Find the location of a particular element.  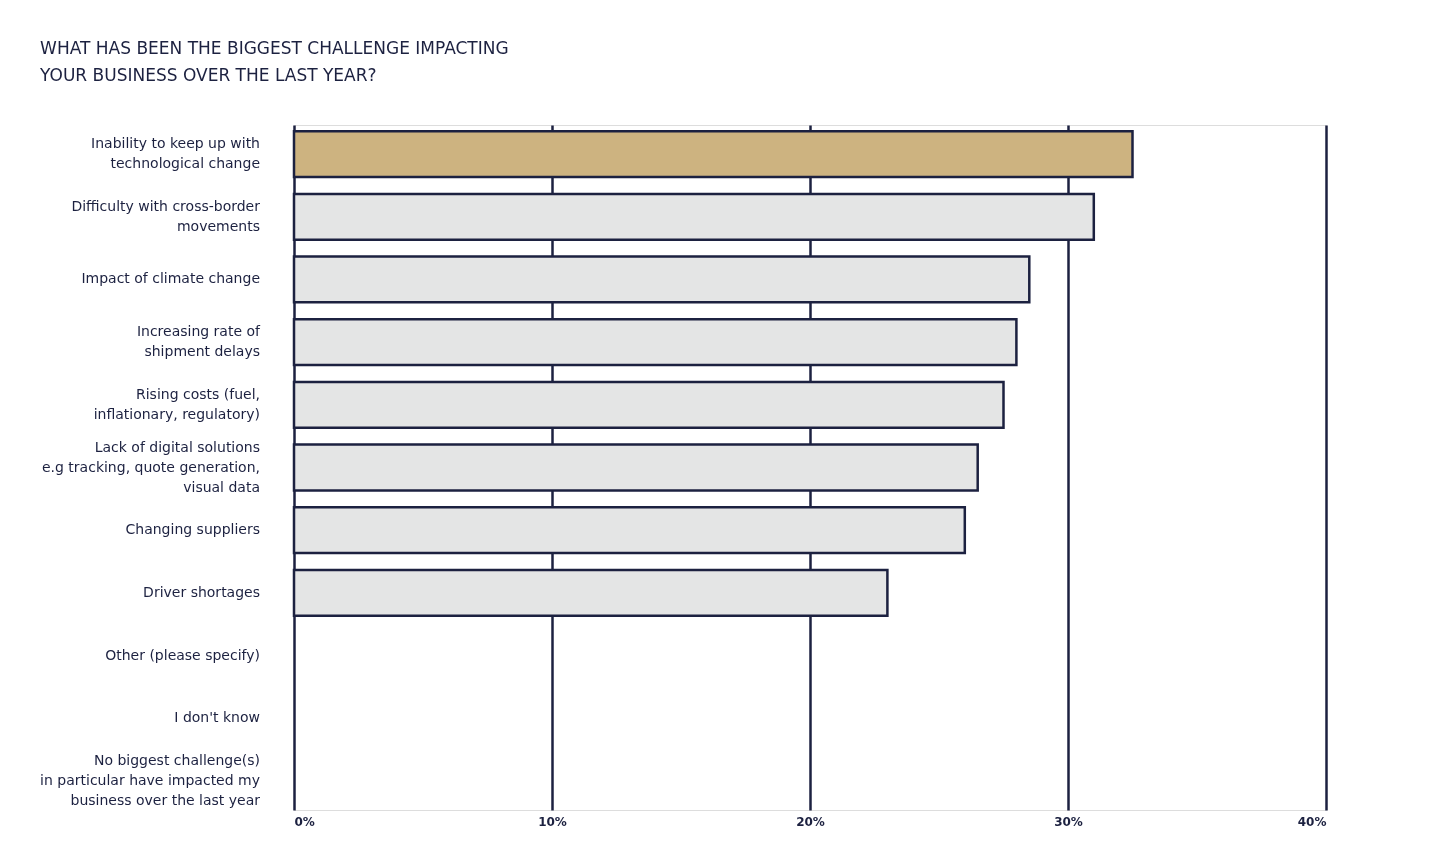

y-tick-label: Other (please specify) is located at coordinates (182, 654).